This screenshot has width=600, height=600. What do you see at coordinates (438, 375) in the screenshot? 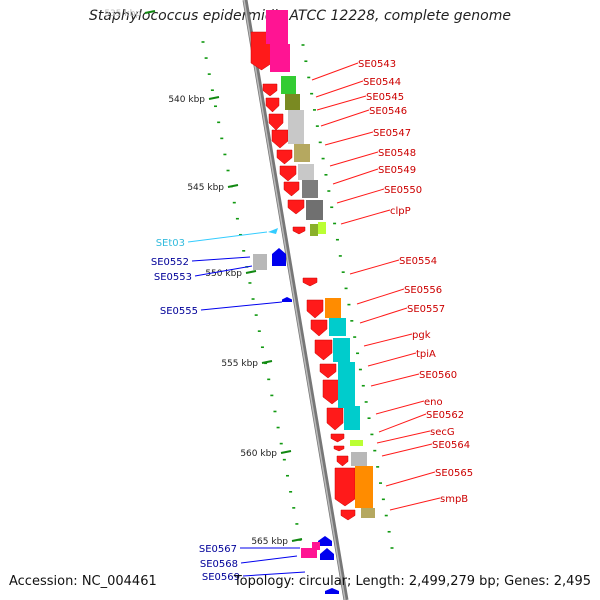
I see `gene-label-se0560: SE0560` at bounding box center [438, 375].